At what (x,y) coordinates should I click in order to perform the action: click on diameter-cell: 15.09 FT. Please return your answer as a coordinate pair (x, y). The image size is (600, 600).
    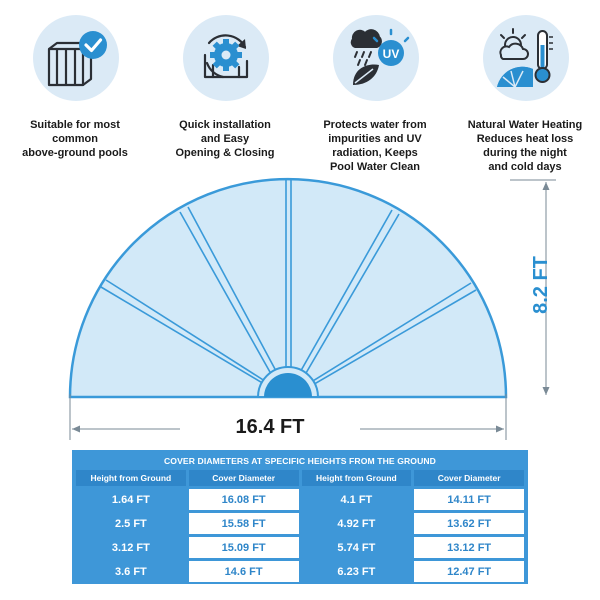
    Looking at the image, I should click on (243, 547).